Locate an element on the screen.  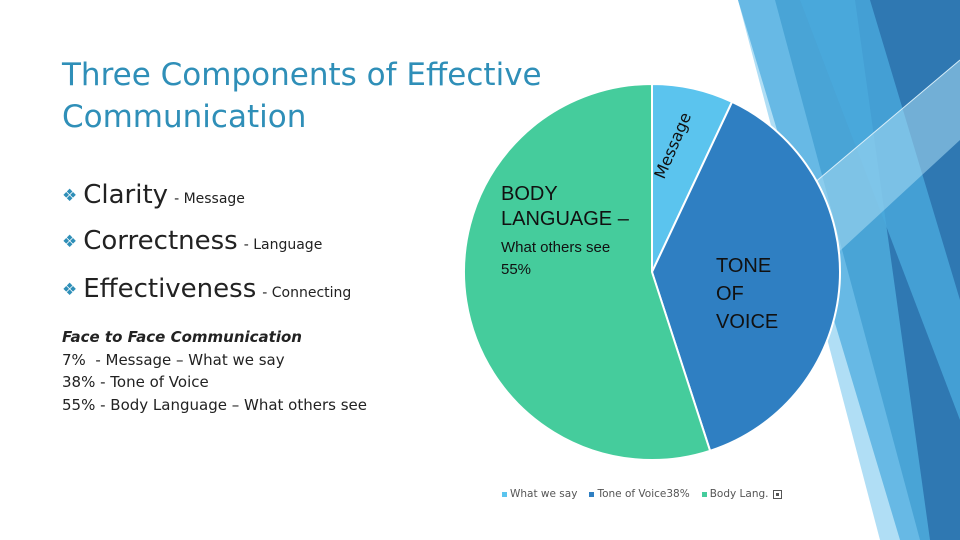
legend-label: Tone of Voice38% is located at coordinates (643, 494).